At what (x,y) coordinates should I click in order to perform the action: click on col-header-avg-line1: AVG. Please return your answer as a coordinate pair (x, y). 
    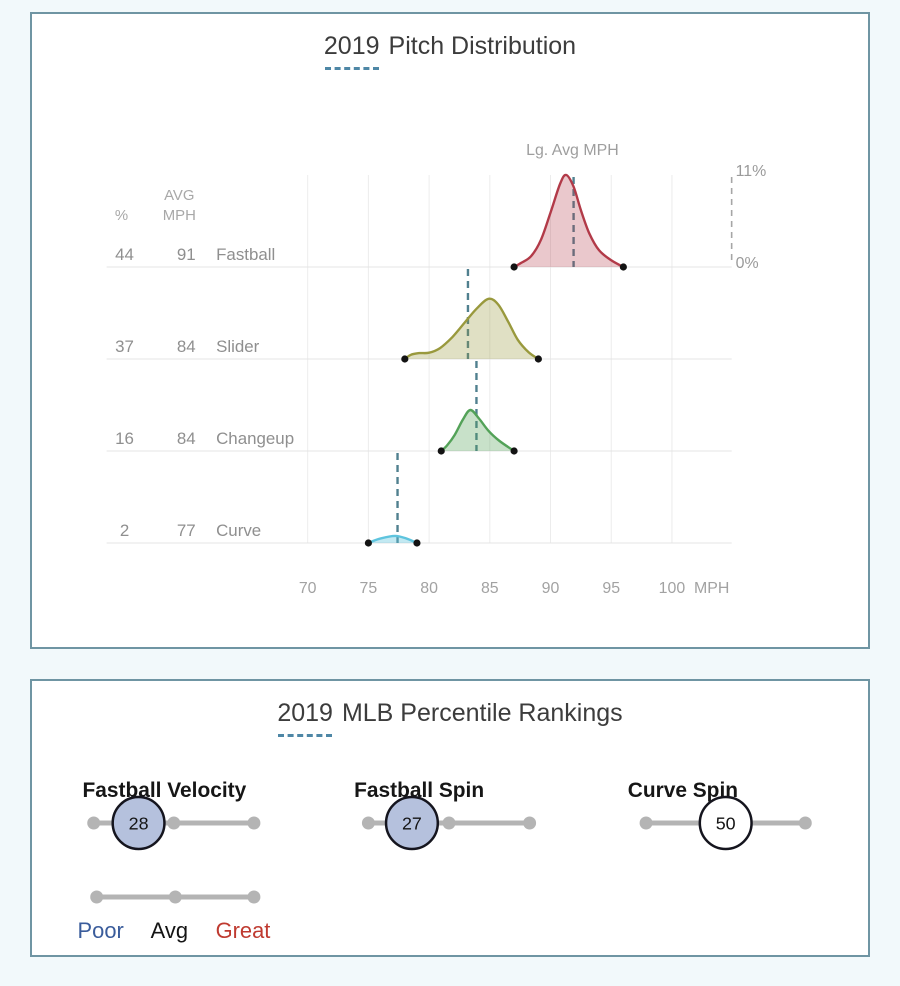
    Looking at the image, I should click on (179, 195).